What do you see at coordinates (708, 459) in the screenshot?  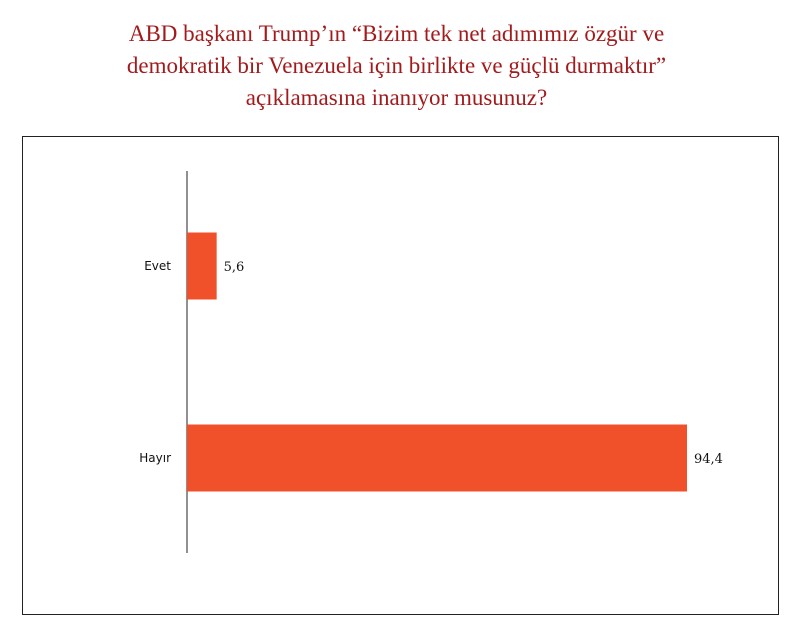 I see `data-label-2: 94,4` at bounding box center [708, 459].